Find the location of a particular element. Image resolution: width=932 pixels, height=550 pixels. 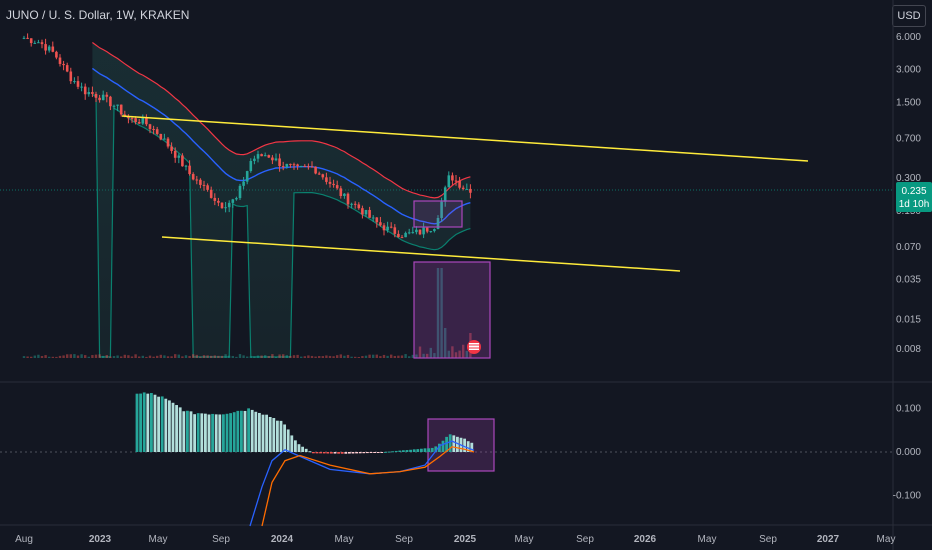

bar-countdown: 1d 10h is located at coordinates (914, 204).